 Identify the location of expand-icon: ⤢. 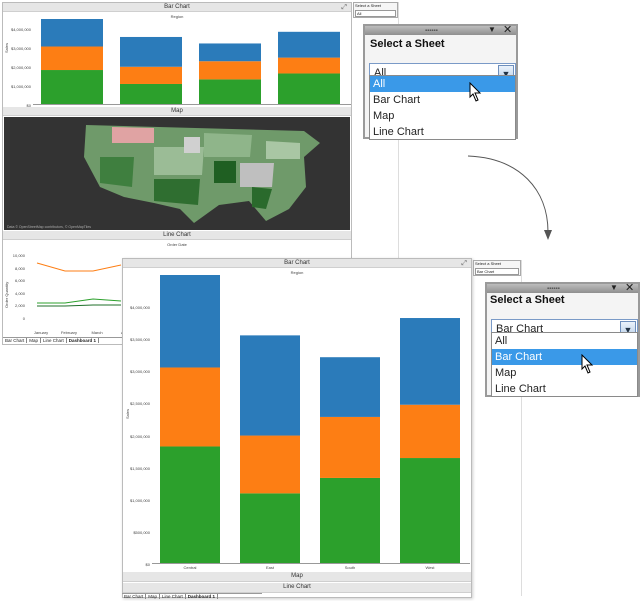
(344, 7).